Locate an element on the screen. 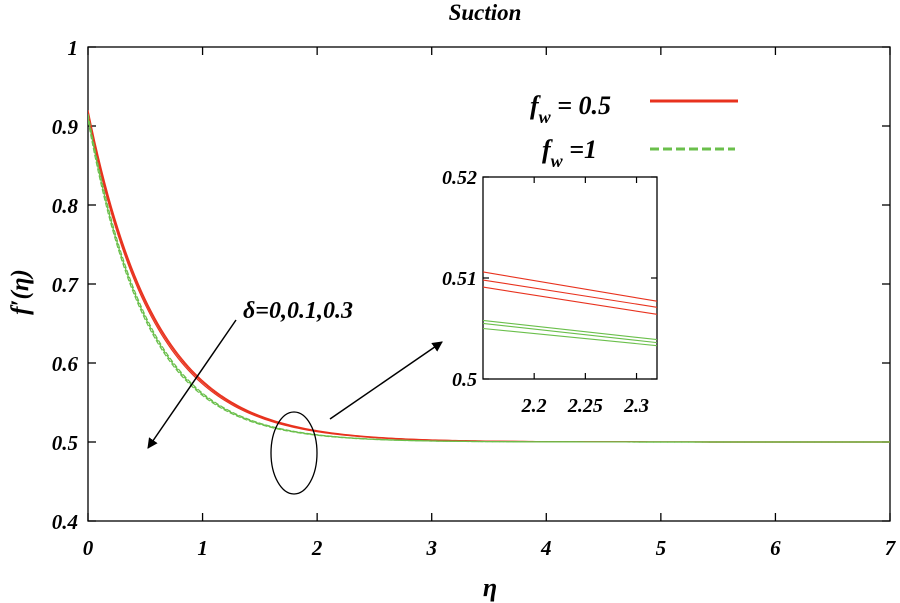 The height and width of the screenshot is (603, 900). inset-y-tick-label: 0.51 is located at coordinates (459, 279).